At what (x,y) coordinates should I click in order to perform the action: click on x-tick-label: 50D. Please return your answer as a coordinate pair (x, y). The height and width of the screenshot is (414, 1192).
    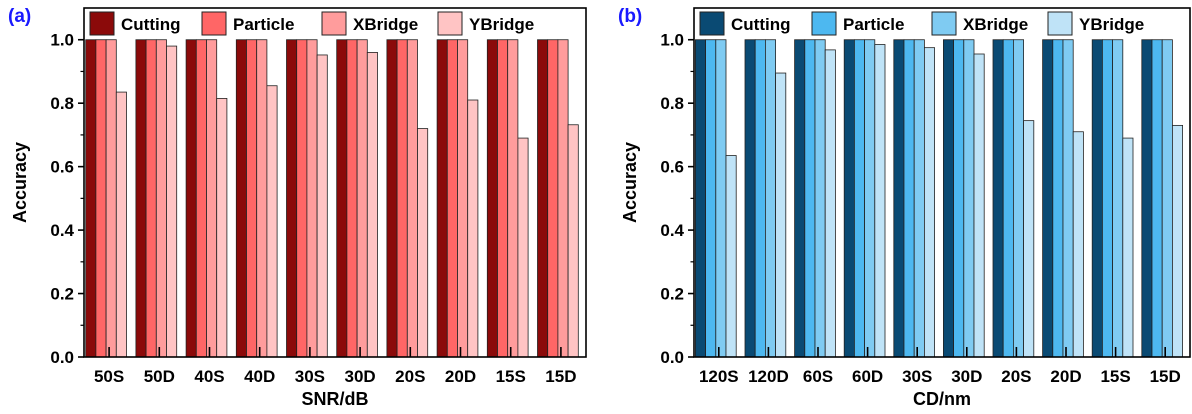
    Looking at the image, I should click on (159, 376).